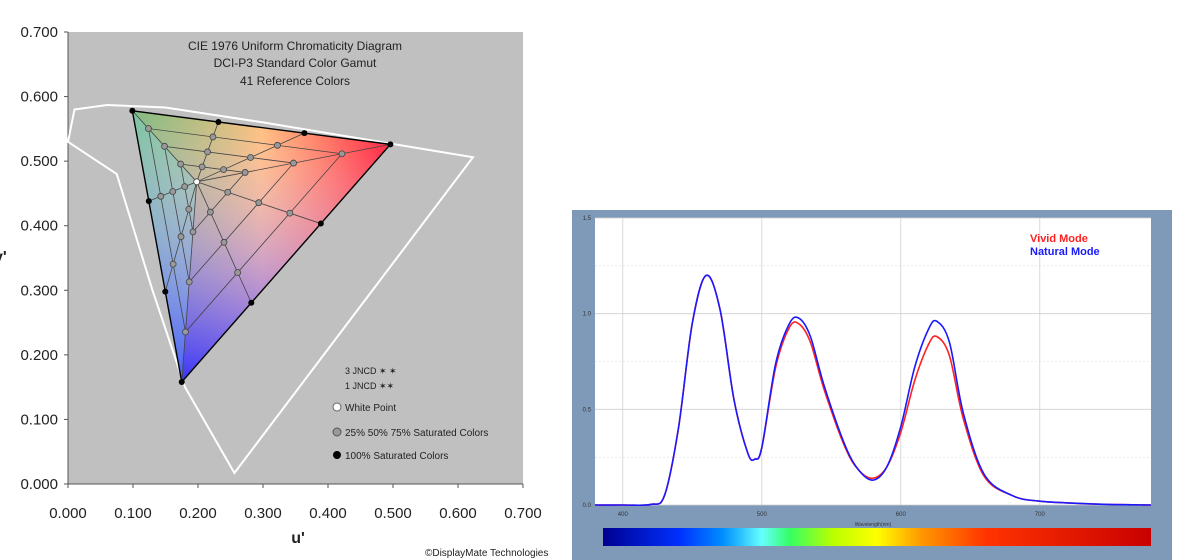  What do you see at coordinates (295, 513) in the screenshot?
I see `cie-x-tick-labels: 0.000 0.100 0.200 0.300 0.400 0.500 0.600 0.700` at bounding box center [295, 513].